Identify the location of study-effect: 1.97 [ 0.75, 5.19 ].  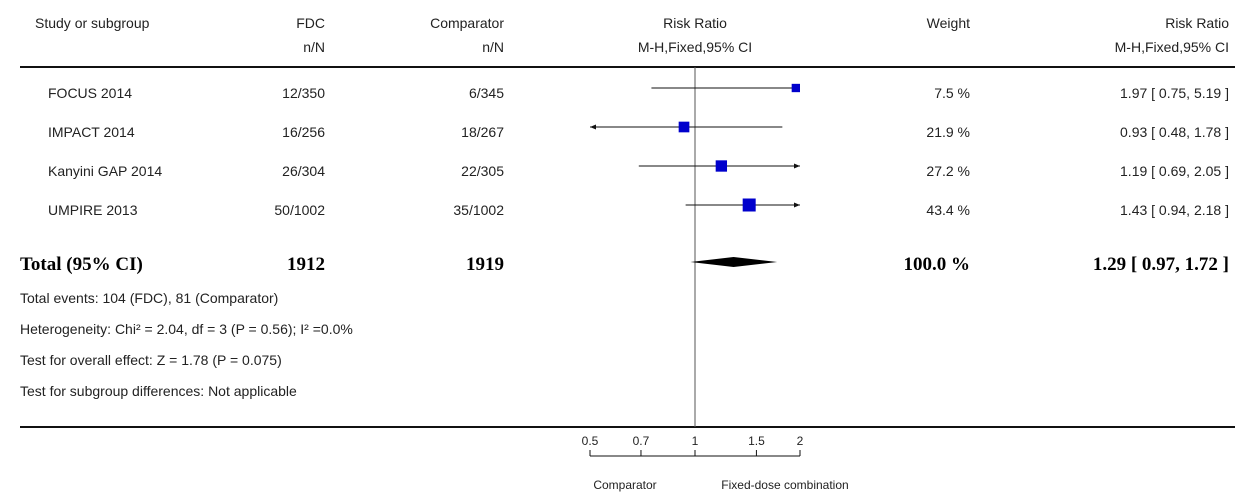
(1174, 93).